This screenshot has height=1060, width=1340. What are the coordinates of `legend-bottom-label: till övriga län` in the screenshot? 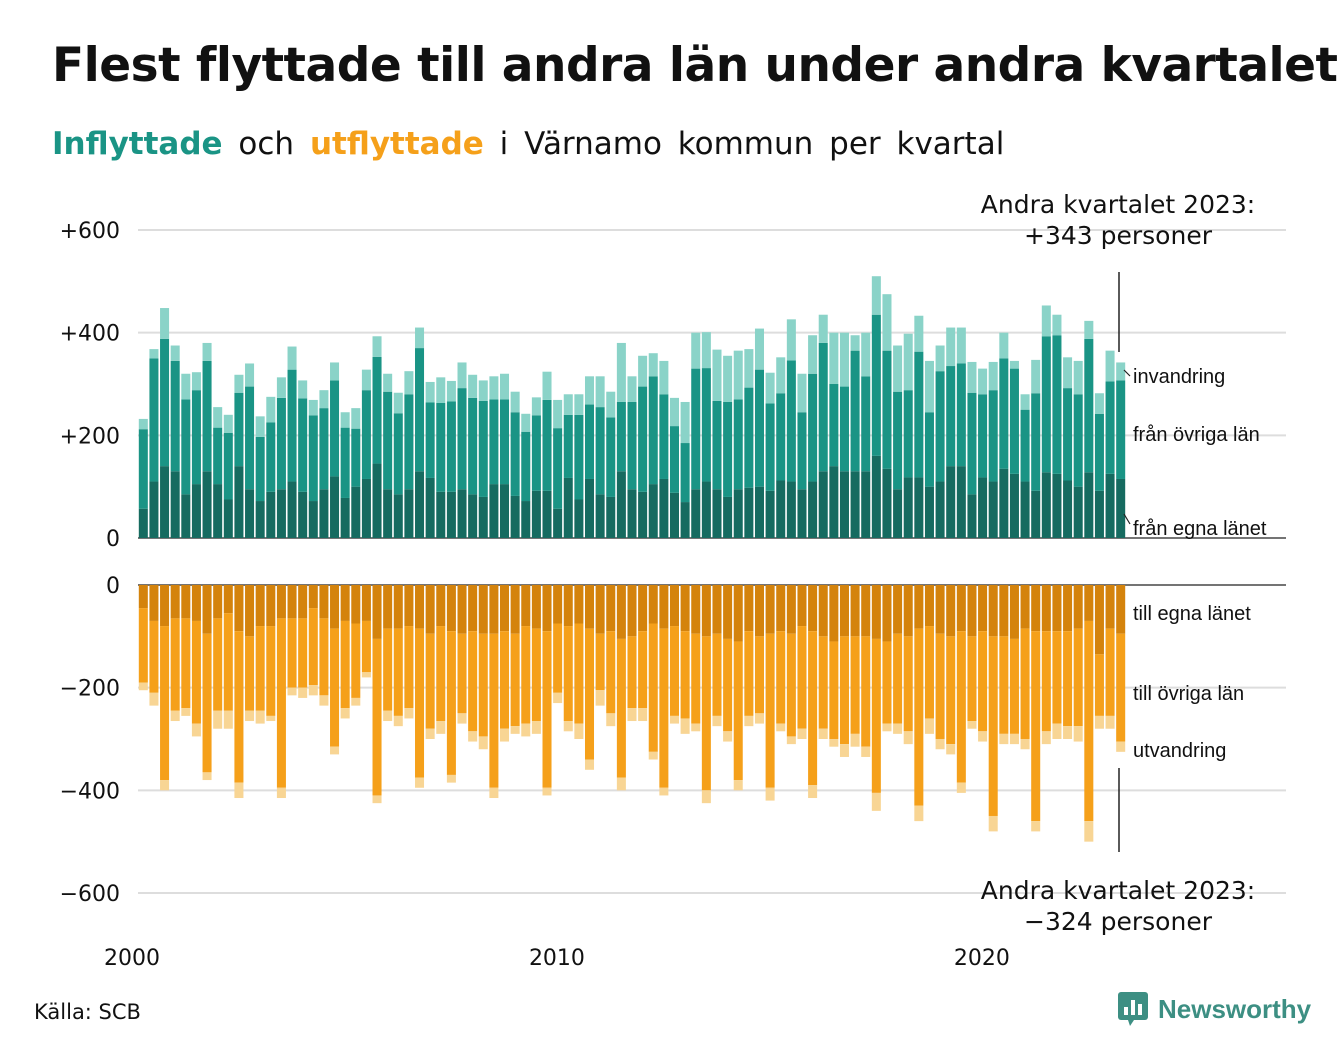 It's located at (1188, 694).